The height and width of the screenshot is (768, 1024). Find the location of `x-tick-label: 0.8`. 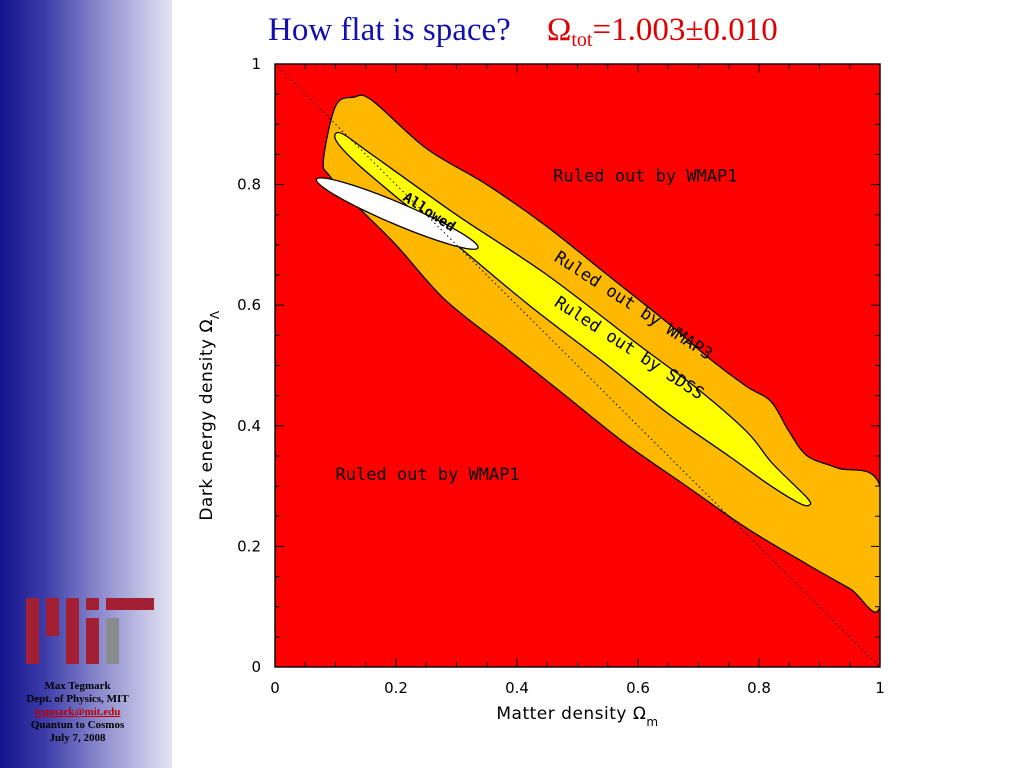

x-tick-label: 0.8 is located at coordinates (759, 688).